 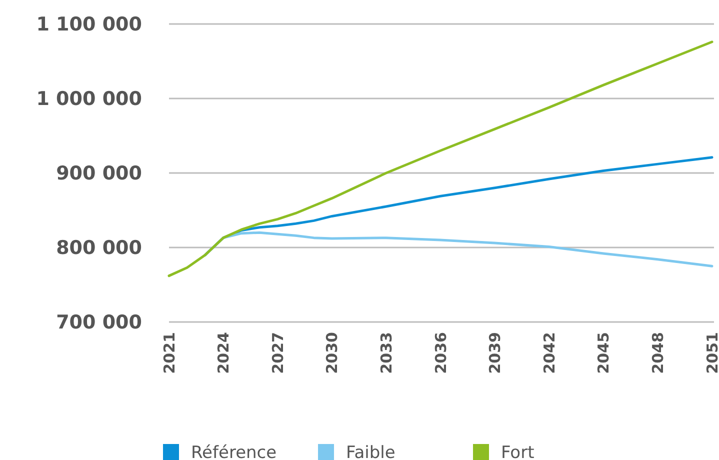 I want to click on x-tick-label: 2039, so click(x=495, y=353).